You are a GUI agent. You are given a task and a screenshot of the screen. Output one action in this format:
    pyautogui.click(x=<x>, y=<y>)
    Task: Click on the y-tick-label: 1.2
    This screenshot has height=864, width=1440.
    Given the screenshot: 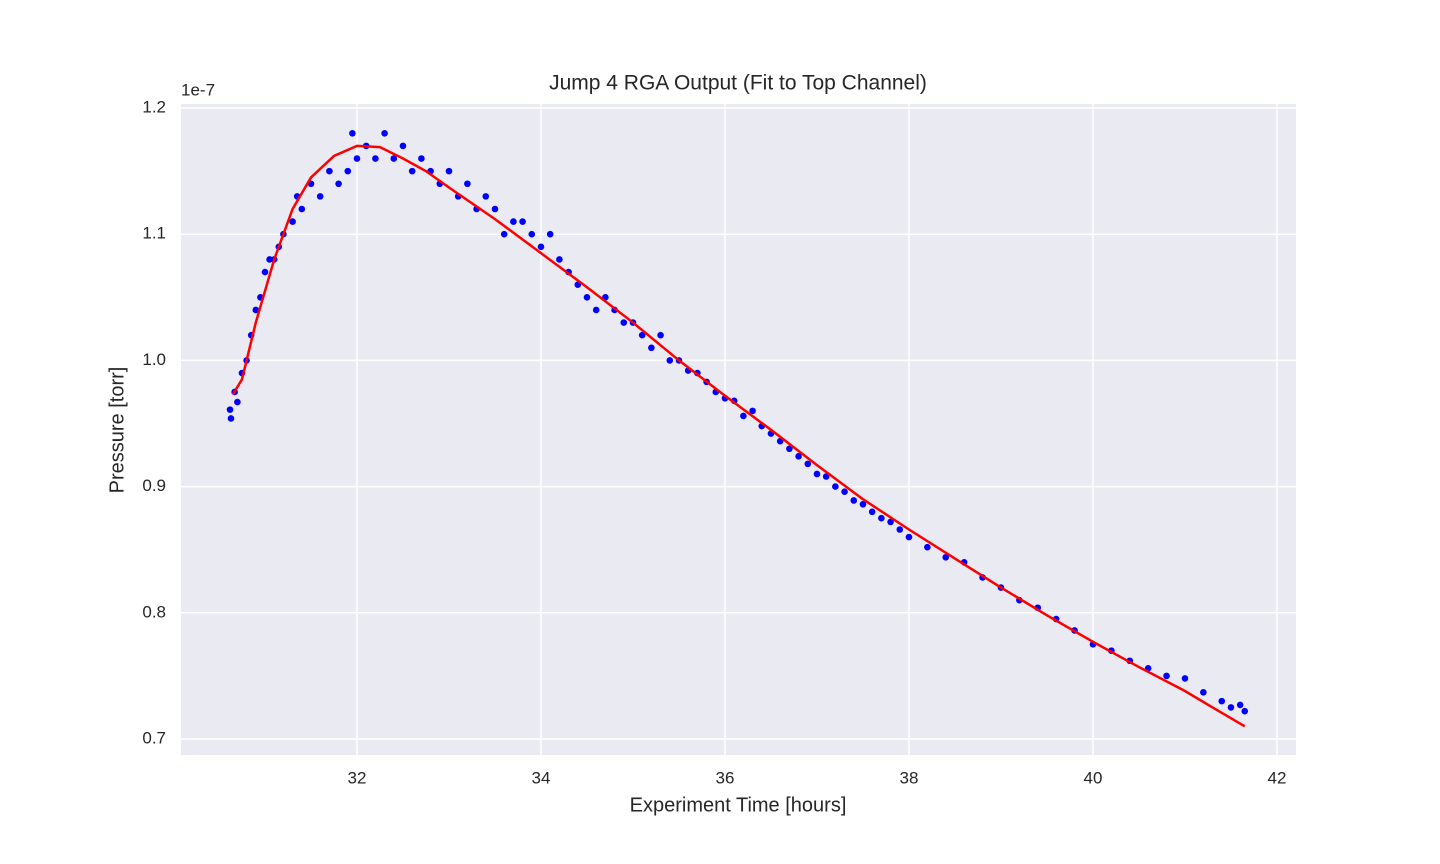 What is the action you would take?
    pyautogui.click(x=154, y=107)
    